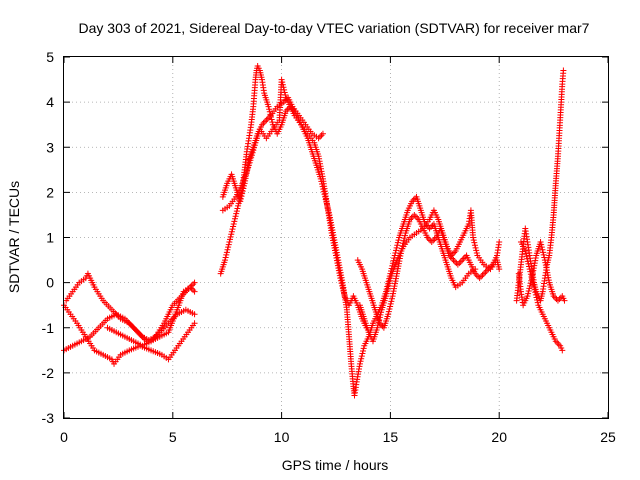  Describe the element at coordinates (48, 328) in the screenshot. I see `y-tick-label: -1` at that location.